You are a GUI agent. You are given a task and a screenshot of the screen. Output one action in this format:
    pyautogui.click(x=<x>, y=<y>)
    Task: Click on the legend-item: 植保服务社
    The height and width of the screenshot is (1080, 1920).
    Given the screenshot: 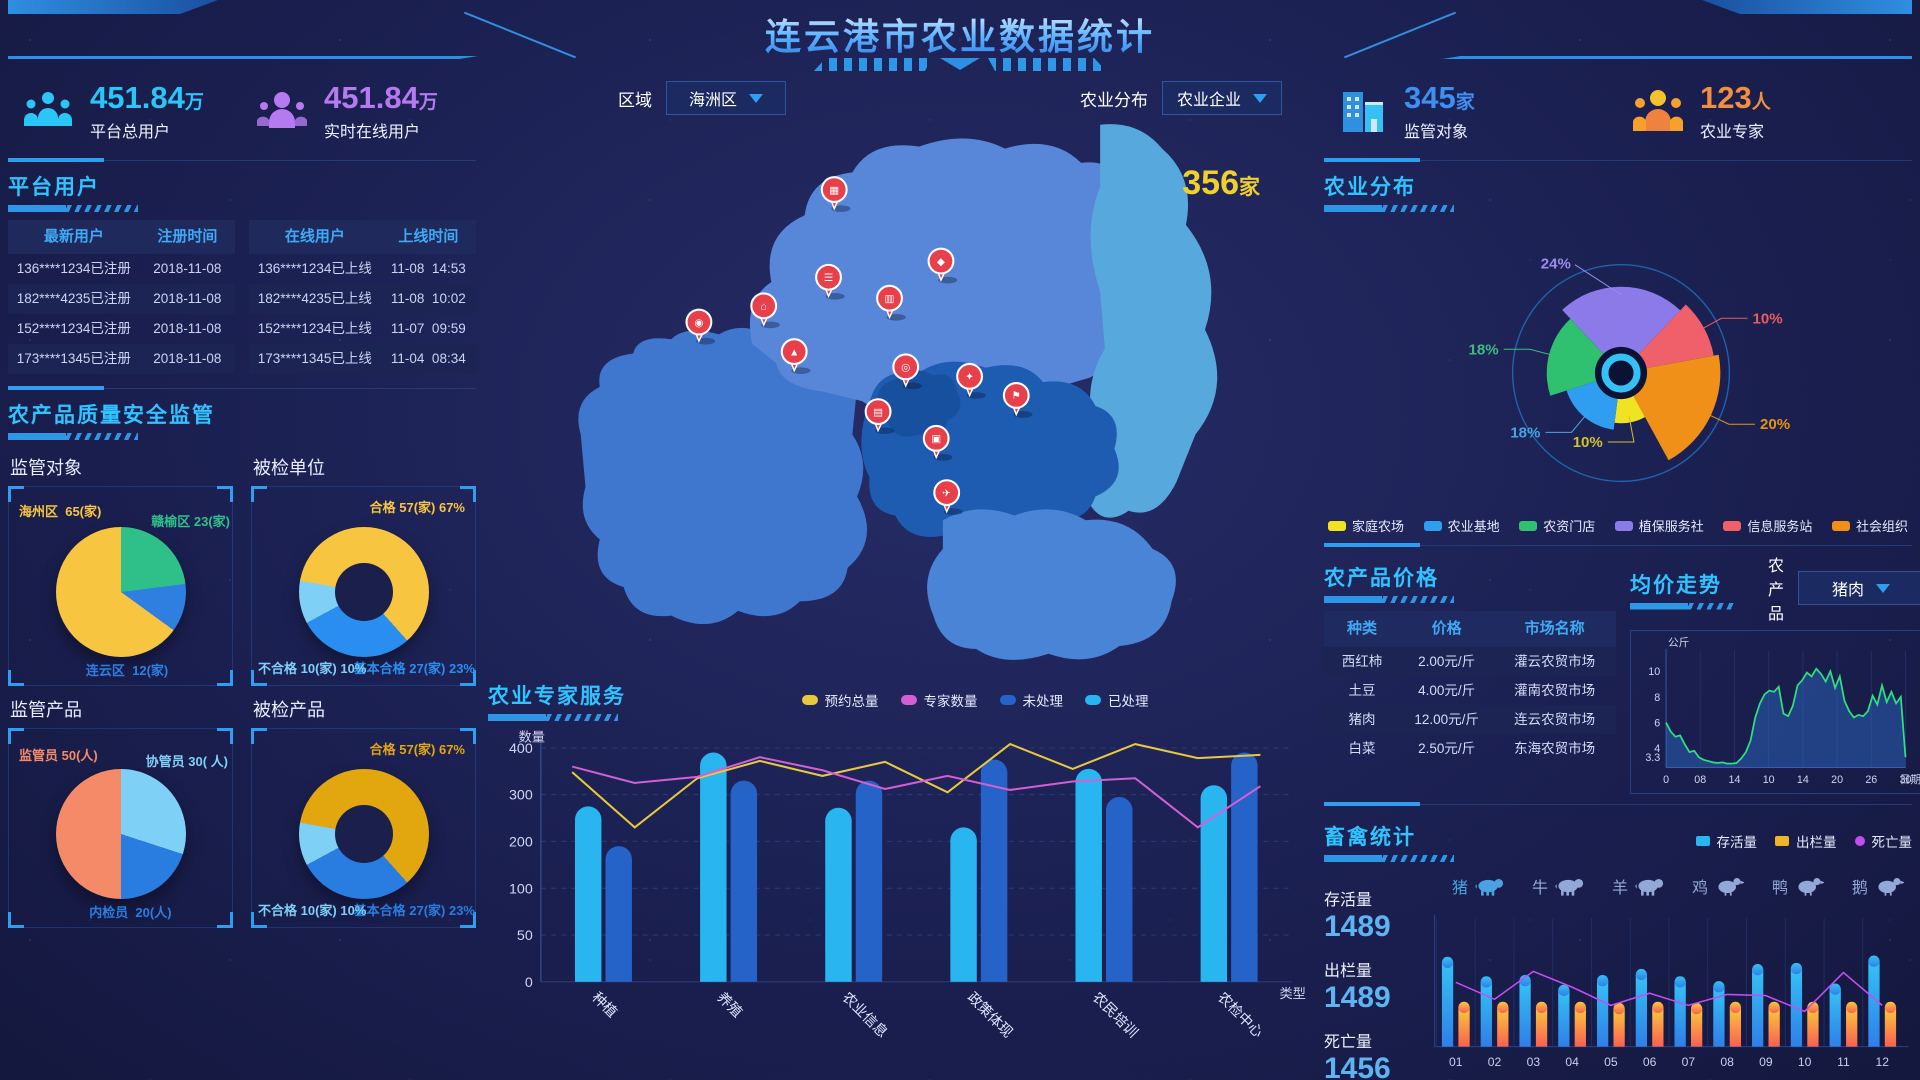 What is the action you would take?
    pyautogui.click(x=1659, y=525)
    